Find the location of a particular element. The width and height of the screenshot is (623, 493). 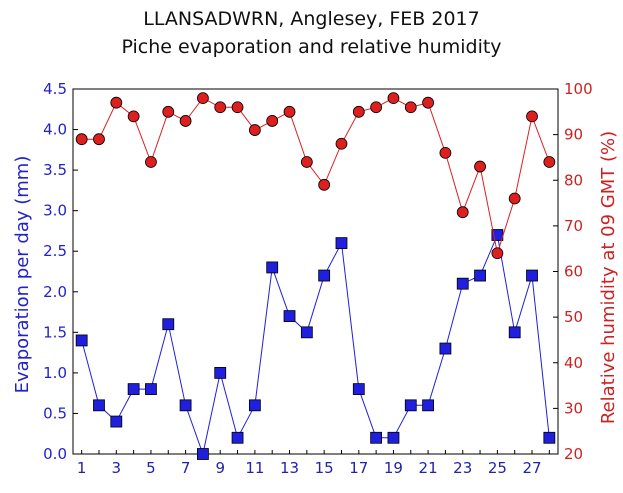

left-axis-ticks: 0.0 0.5 1.0 1.5 2.0 2.5 3.0 3.5 4.0 4.5 is located at coordinates (60, 271).